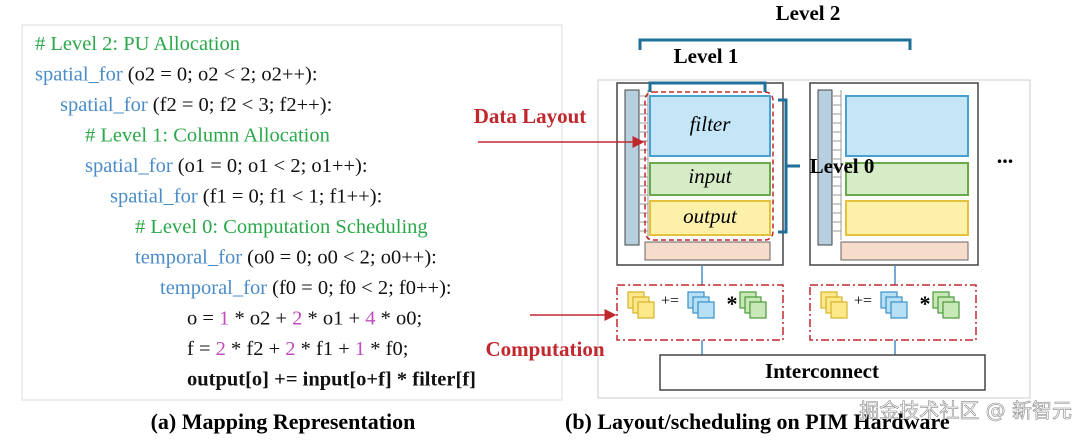 This screenshot has height=444, width=1080. I want to click on interconnect-label: Interconnect, so click(822, 371).